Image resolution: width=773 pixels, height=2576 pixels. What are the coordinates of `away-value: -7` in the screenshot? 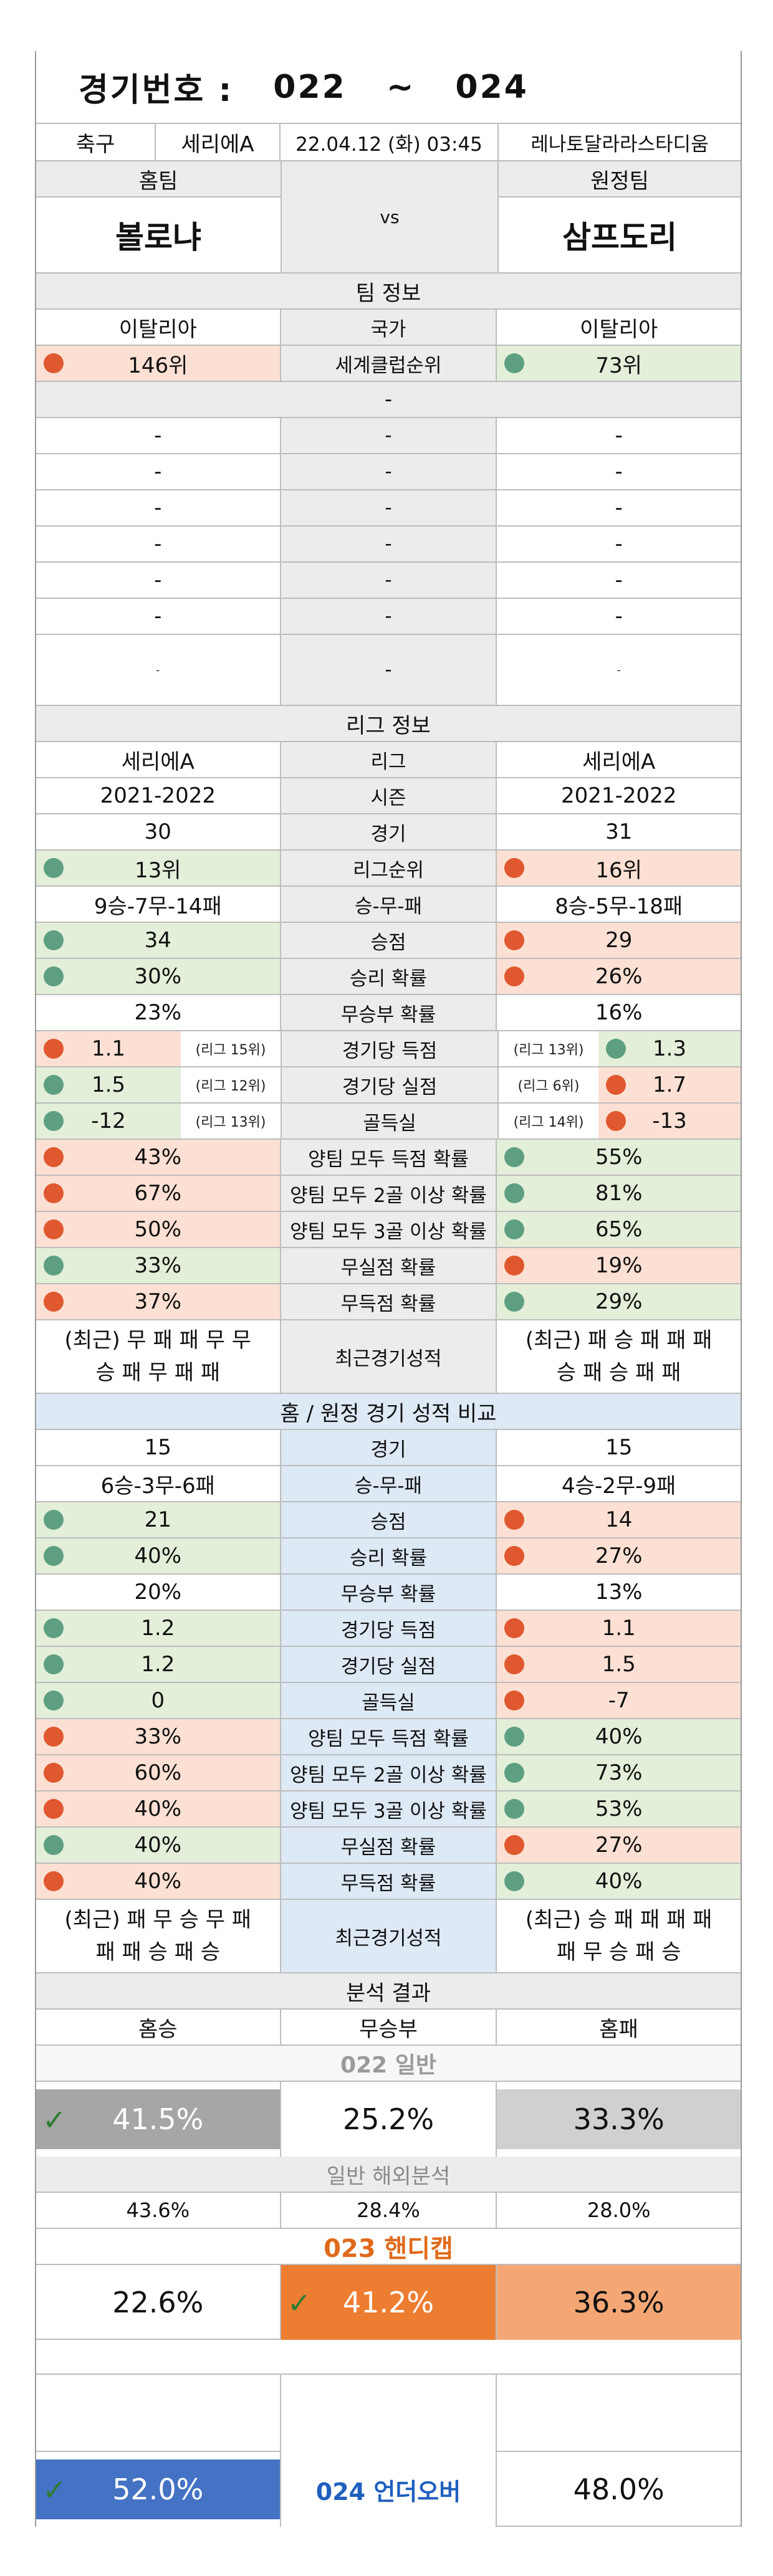 It's located at (619, 1701).